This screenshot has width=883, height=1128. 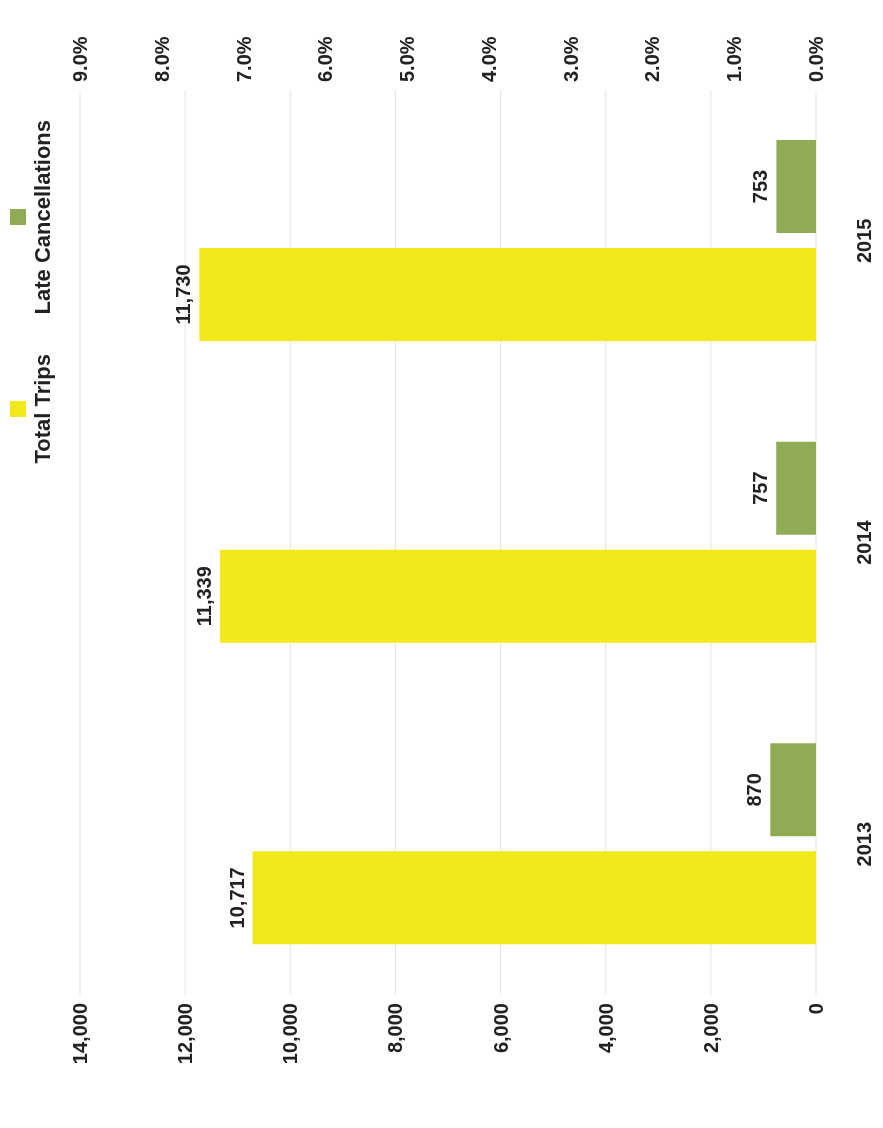 What do you see at coordinates (488, 59) in the screenshot?
I see `x2-tick-label: 4.0%` at bounding box center [488, 59].